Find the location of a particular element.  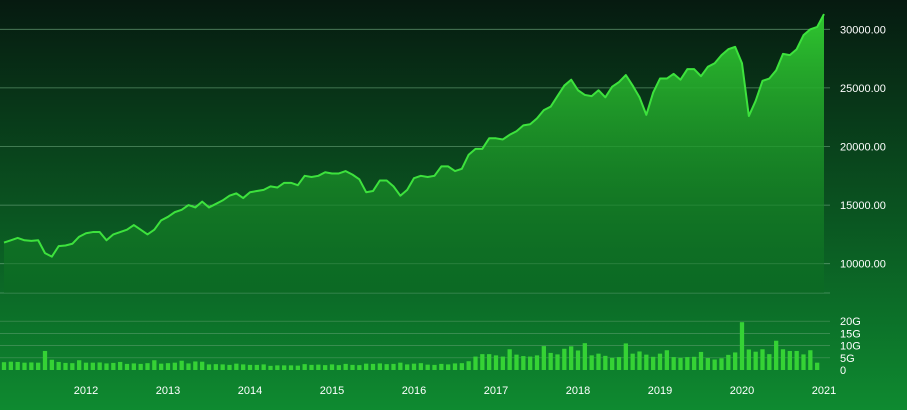

x-tick-label: 2013 is located at coordinates (168, 391).